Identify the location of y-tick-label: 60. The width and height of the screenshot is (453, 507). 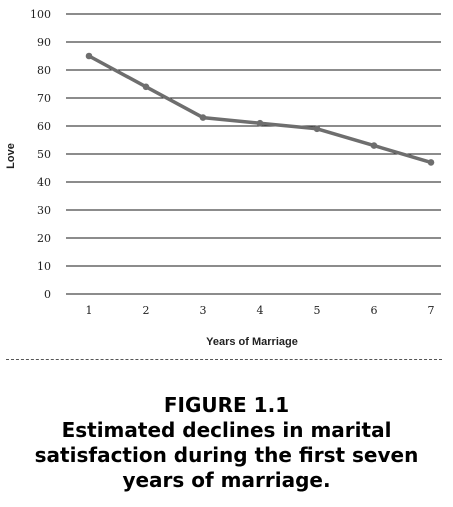
(44, 126).